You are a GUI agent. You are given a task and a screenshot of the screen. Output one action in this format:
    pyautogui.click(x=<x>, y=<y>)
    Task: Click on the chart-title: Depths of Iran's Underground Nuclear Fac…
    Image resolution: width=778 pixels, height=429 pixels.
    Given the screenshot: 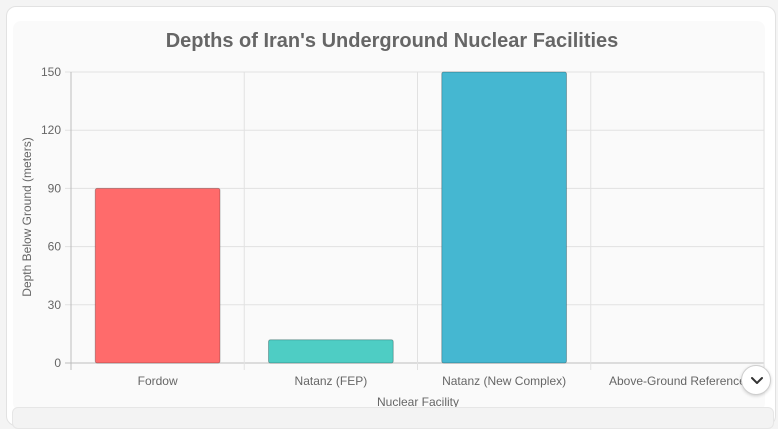 What is the action you would take?
    pyautogui.click(x=392, y=41)
    